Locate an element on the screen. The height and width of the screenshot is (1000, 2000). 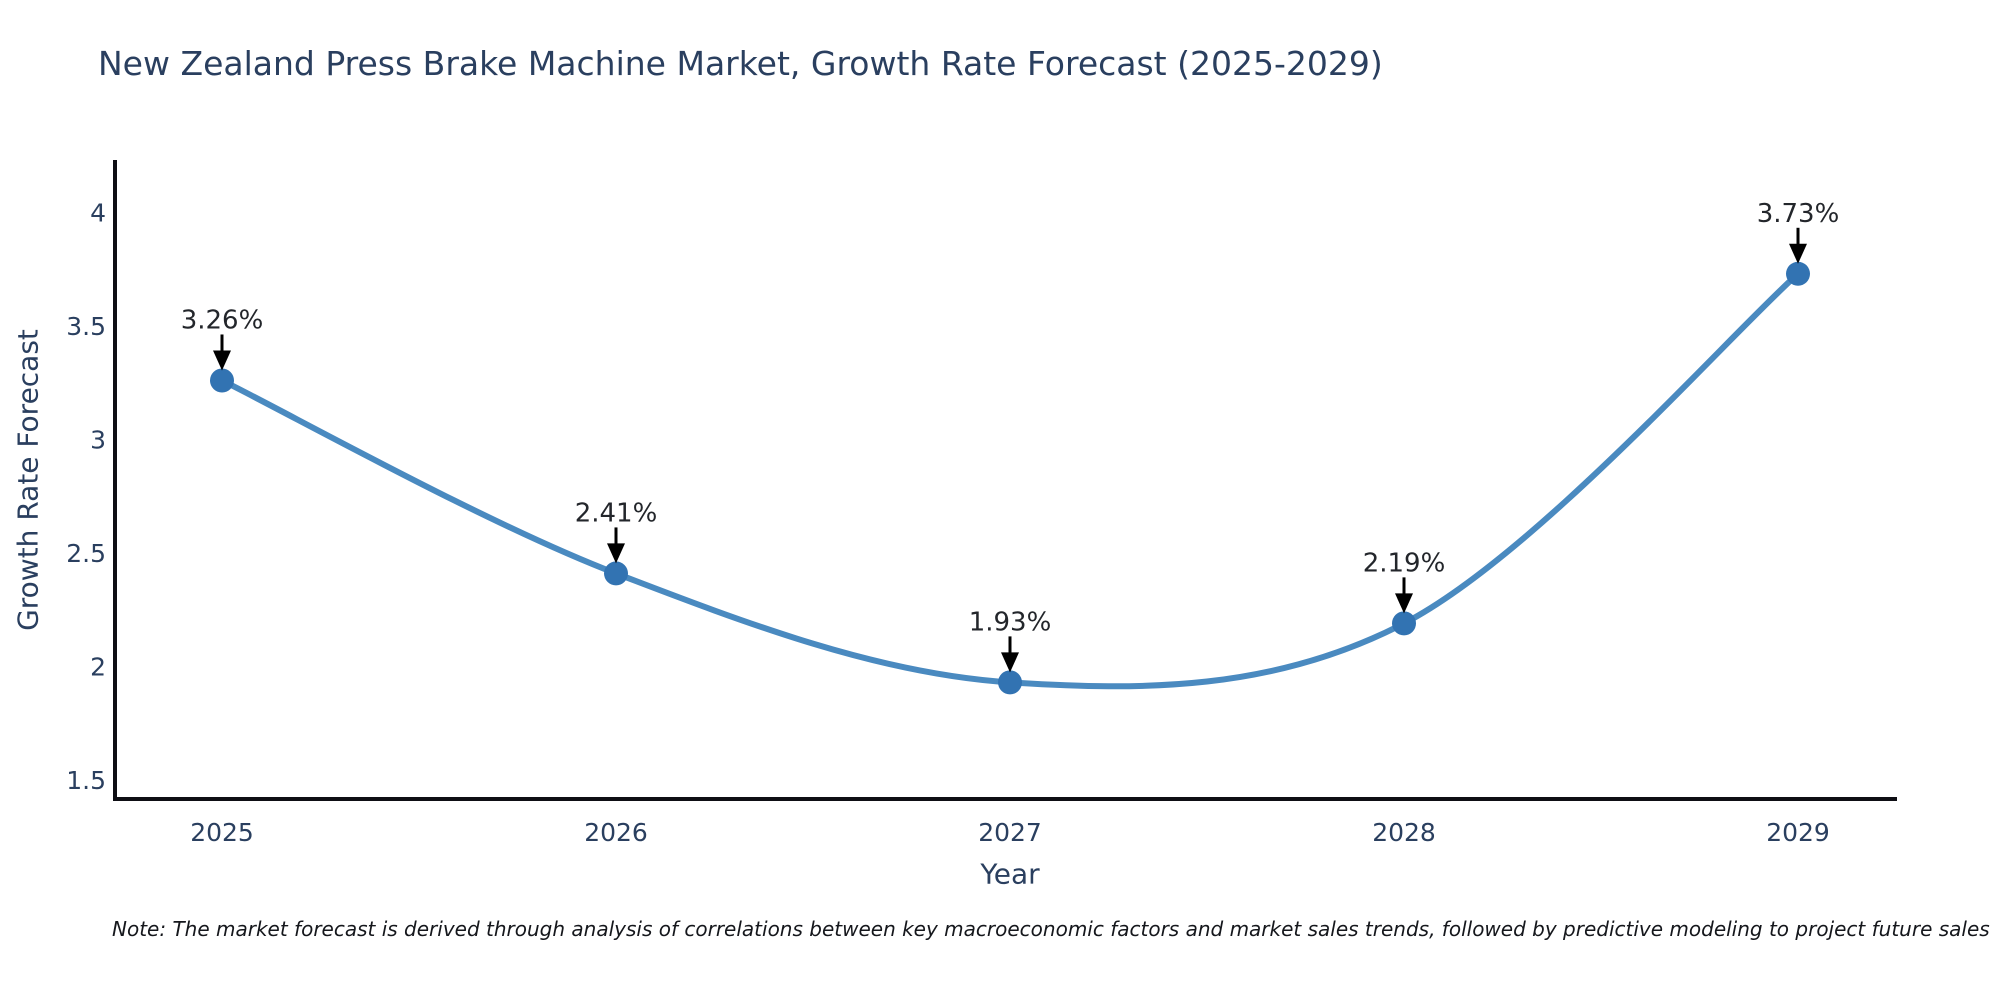
annotation-arrowhead-2029 is located at coordinates (1798, 253).